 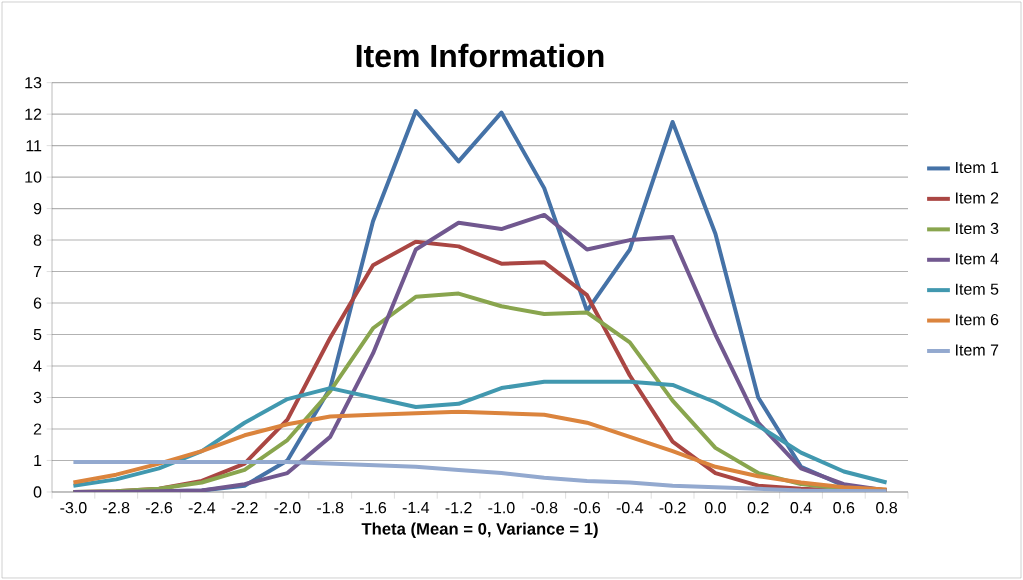 What do you see at coordinates (37, 240) in the screenshot?
I see `y-tick-label: 8` at bounding box center [37, 240].